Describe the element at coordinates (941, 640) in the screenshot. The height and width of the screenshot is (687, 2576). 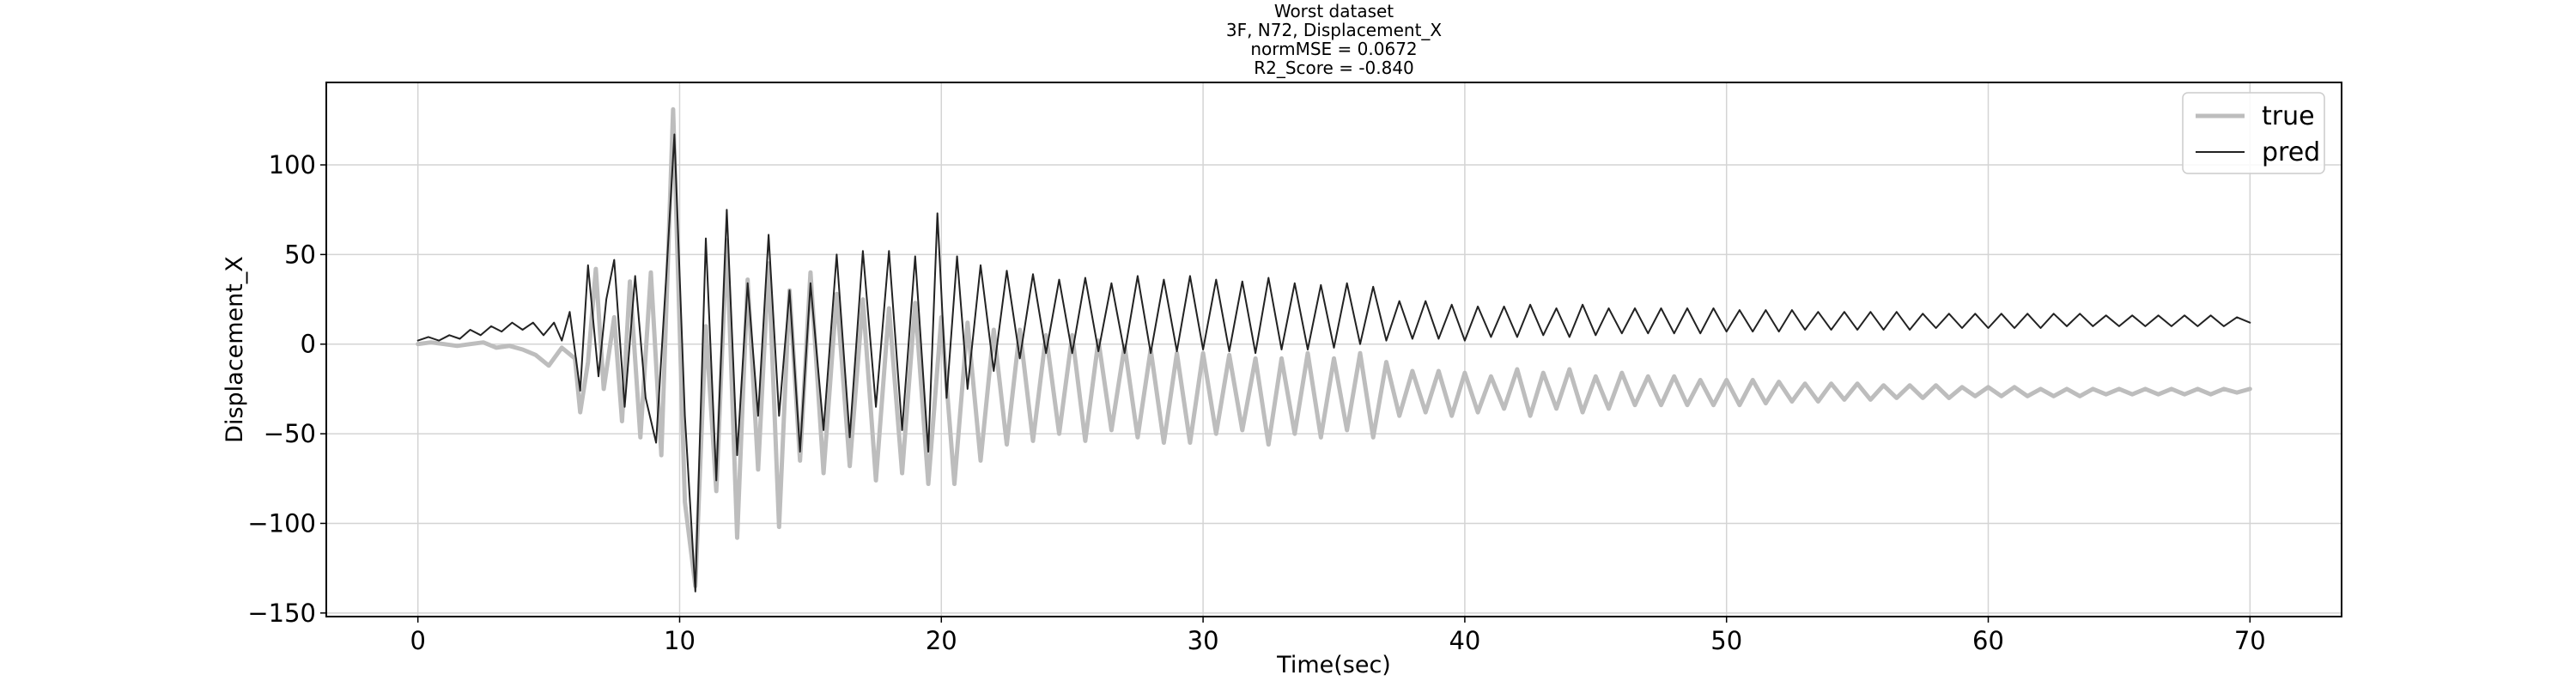
I see `x-tick-label: 20` at that location.